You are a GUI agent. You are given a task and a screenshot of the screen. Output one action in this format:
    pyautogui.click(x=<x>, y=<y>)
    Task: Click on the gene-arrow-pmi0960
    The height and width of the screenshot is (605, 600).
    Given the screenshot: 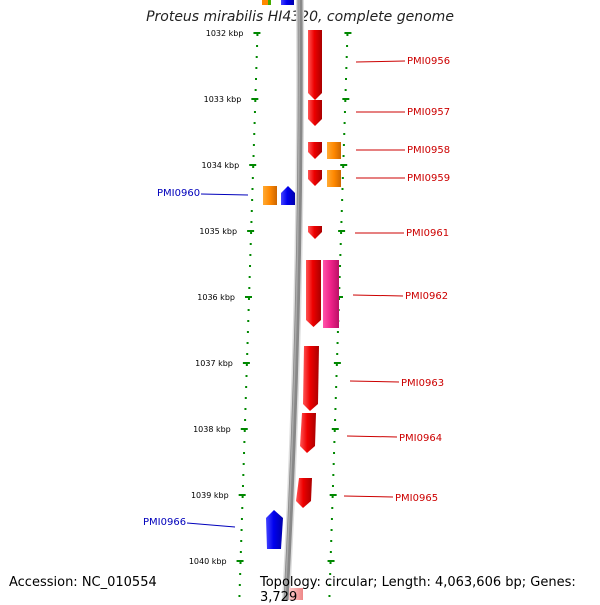 What is the action you would take?
    pyautogui.click(x=288, y=195)
    